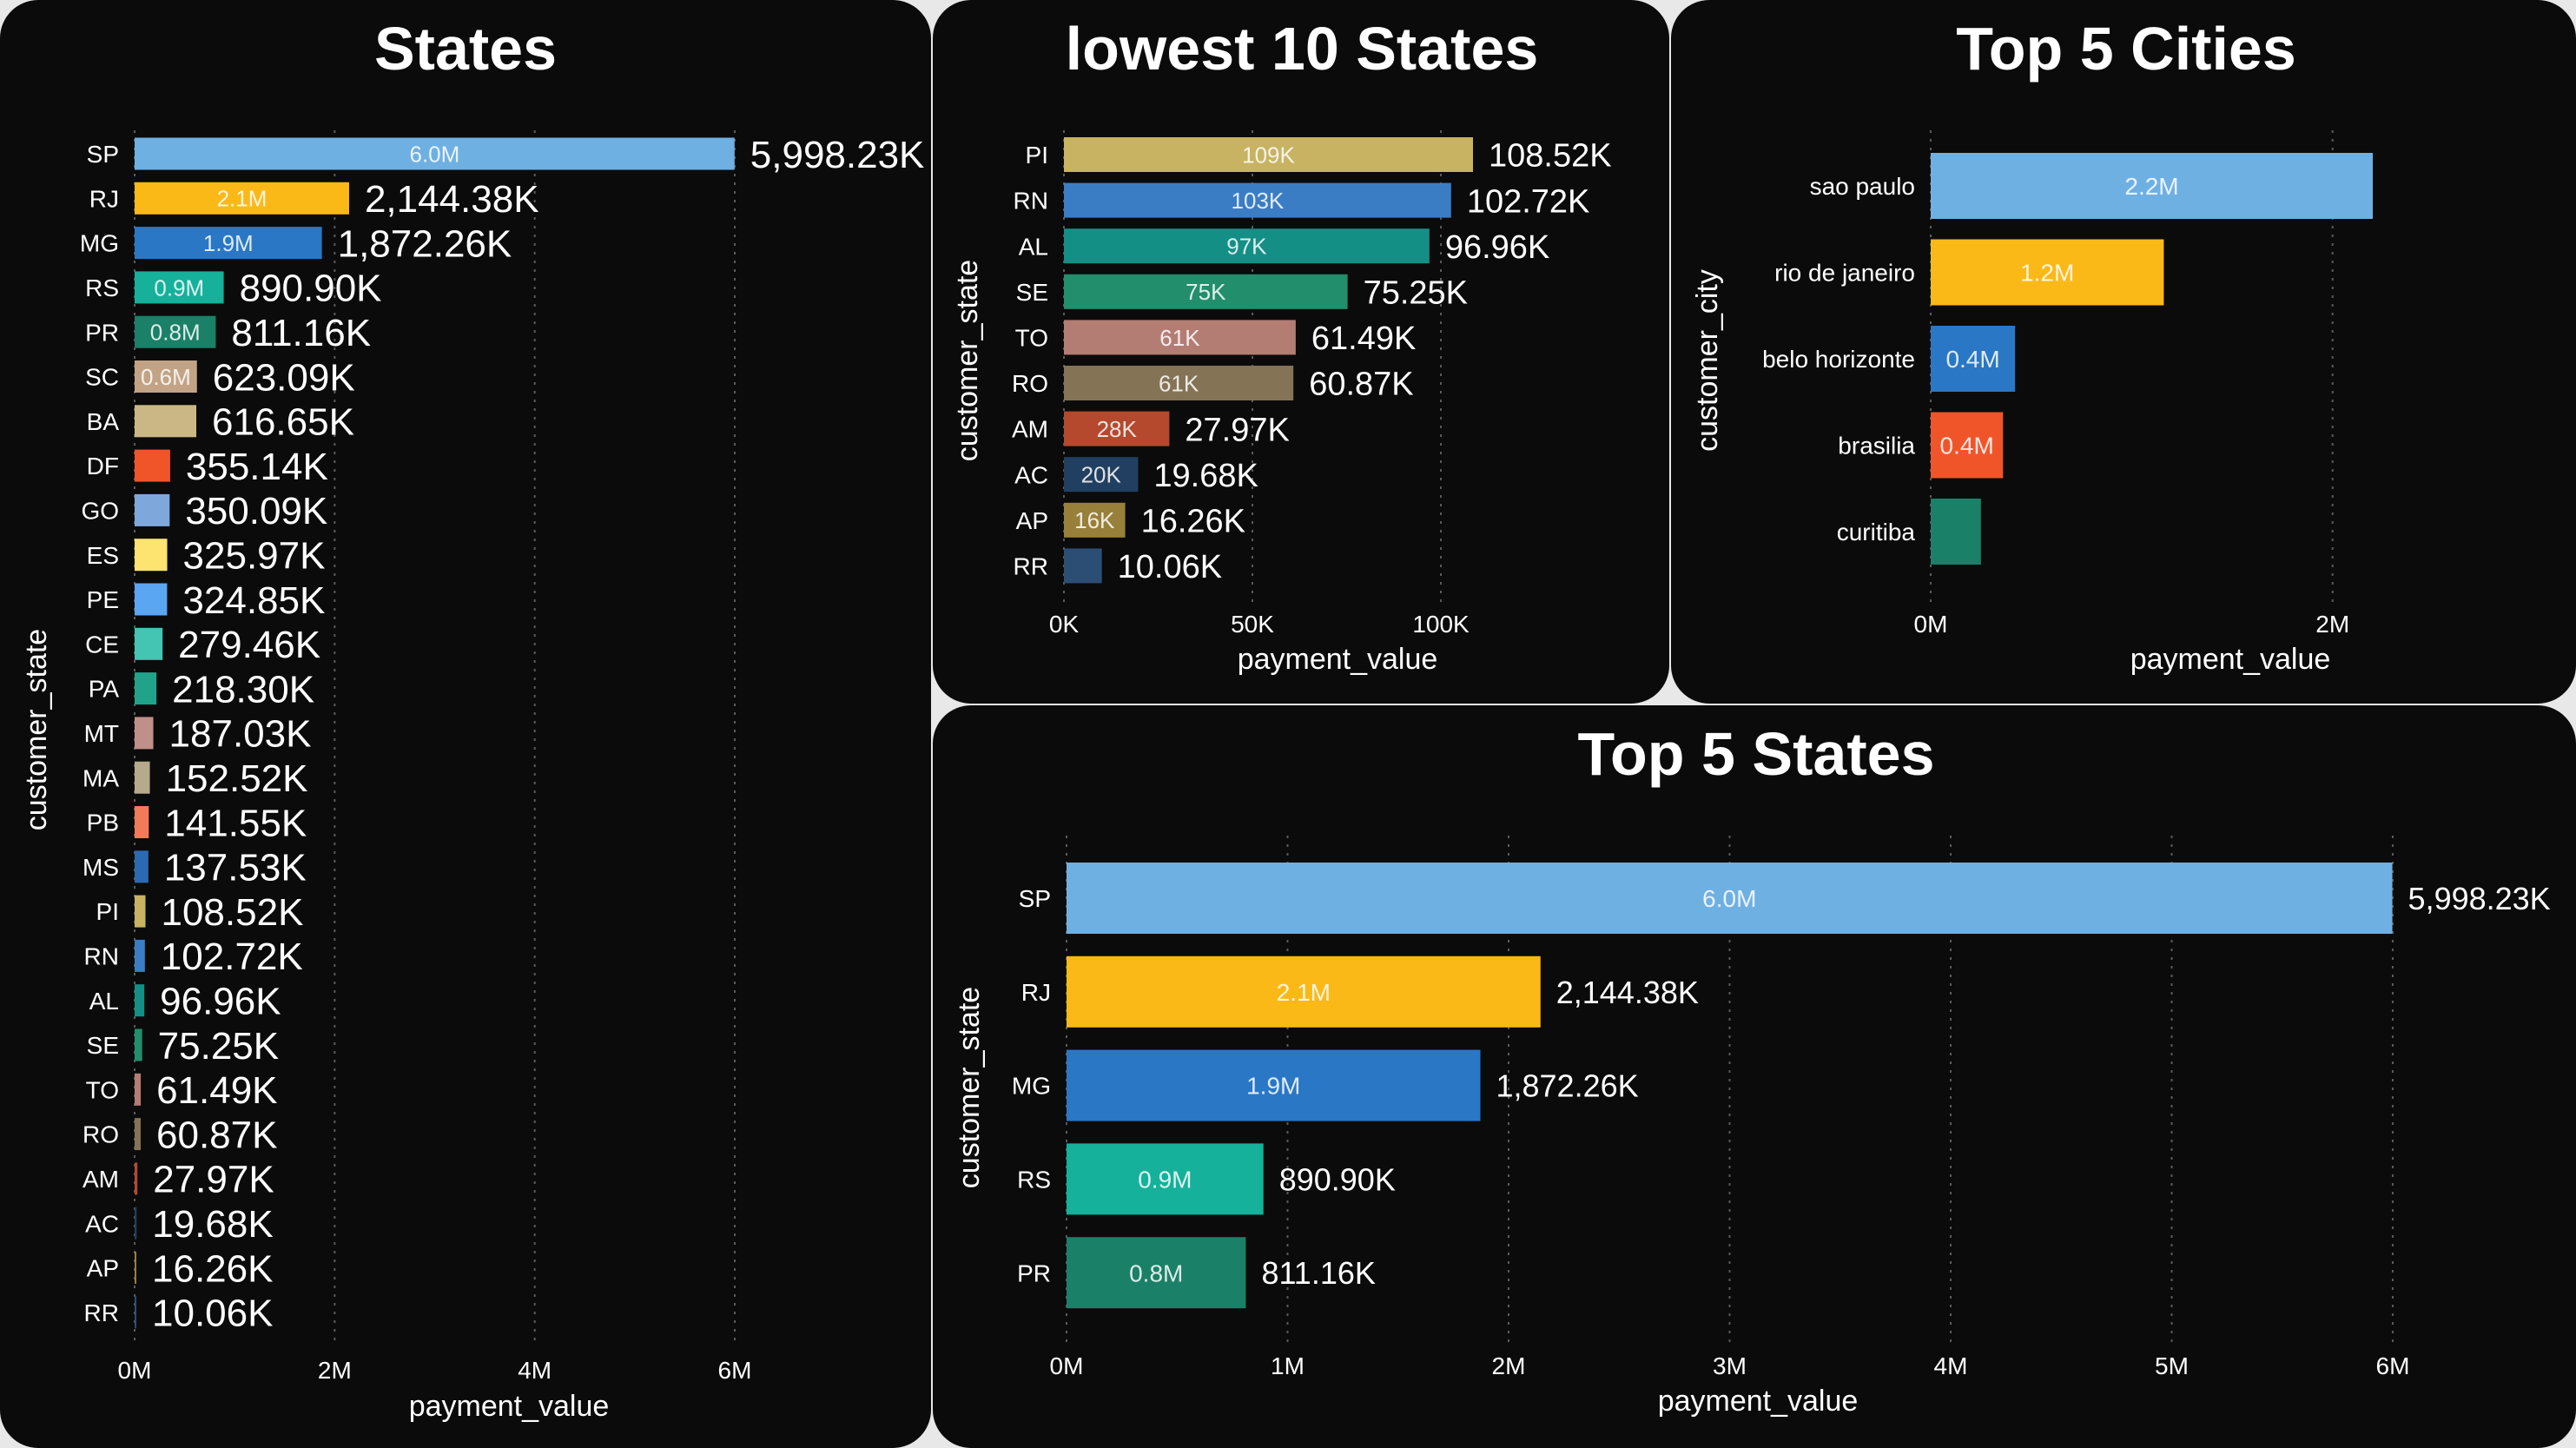 The height and width of the screenshot is (1448, 2576). What do you see at coordinates (435, 153) in the screenshot?
I see `bar-sp` at bounding box center [435, 153].